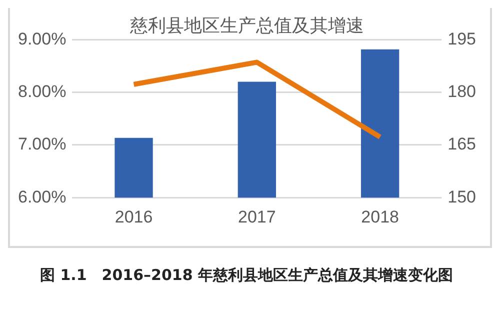 This screenshot has height=325, width=500. Describe the element at coordinates (462, 144) in the screenshot. I see `y2-tick-label: 165` at that location.